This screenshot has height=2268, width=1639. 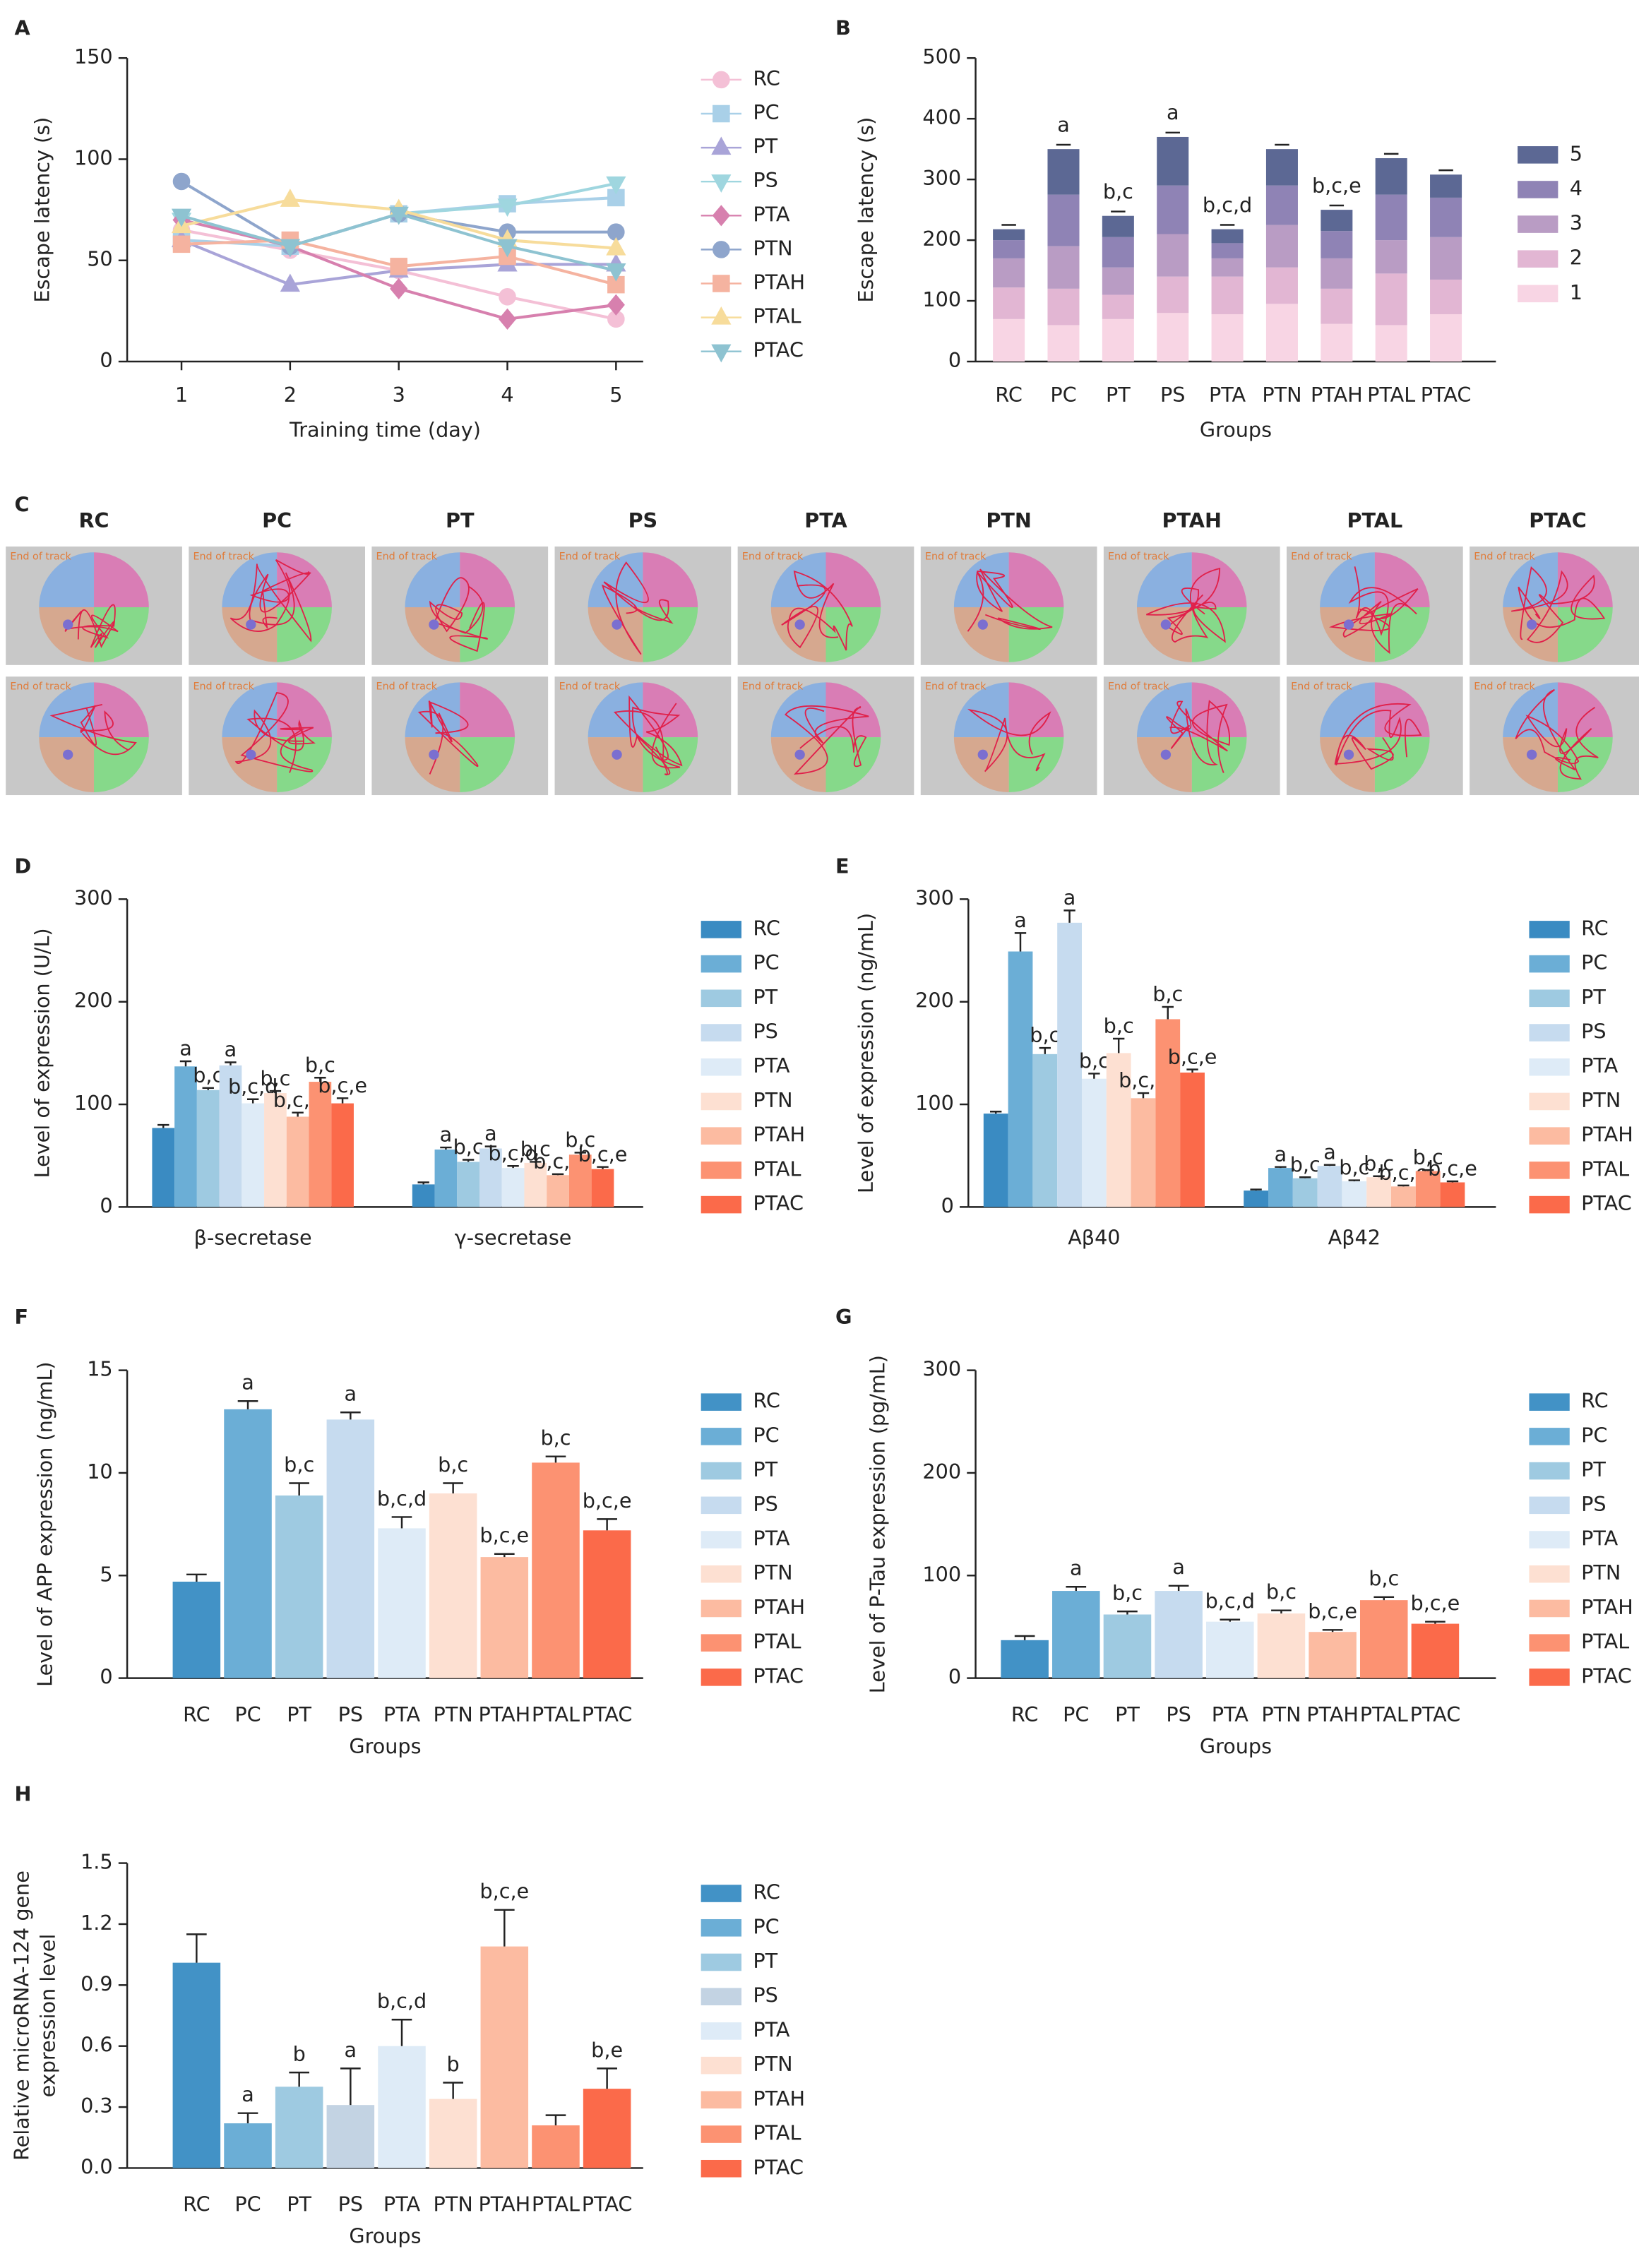 What do you see at coordinates (181, 395) in the screenshot?
I see `x-tick-label: 1` at bounding box center [181, 395].